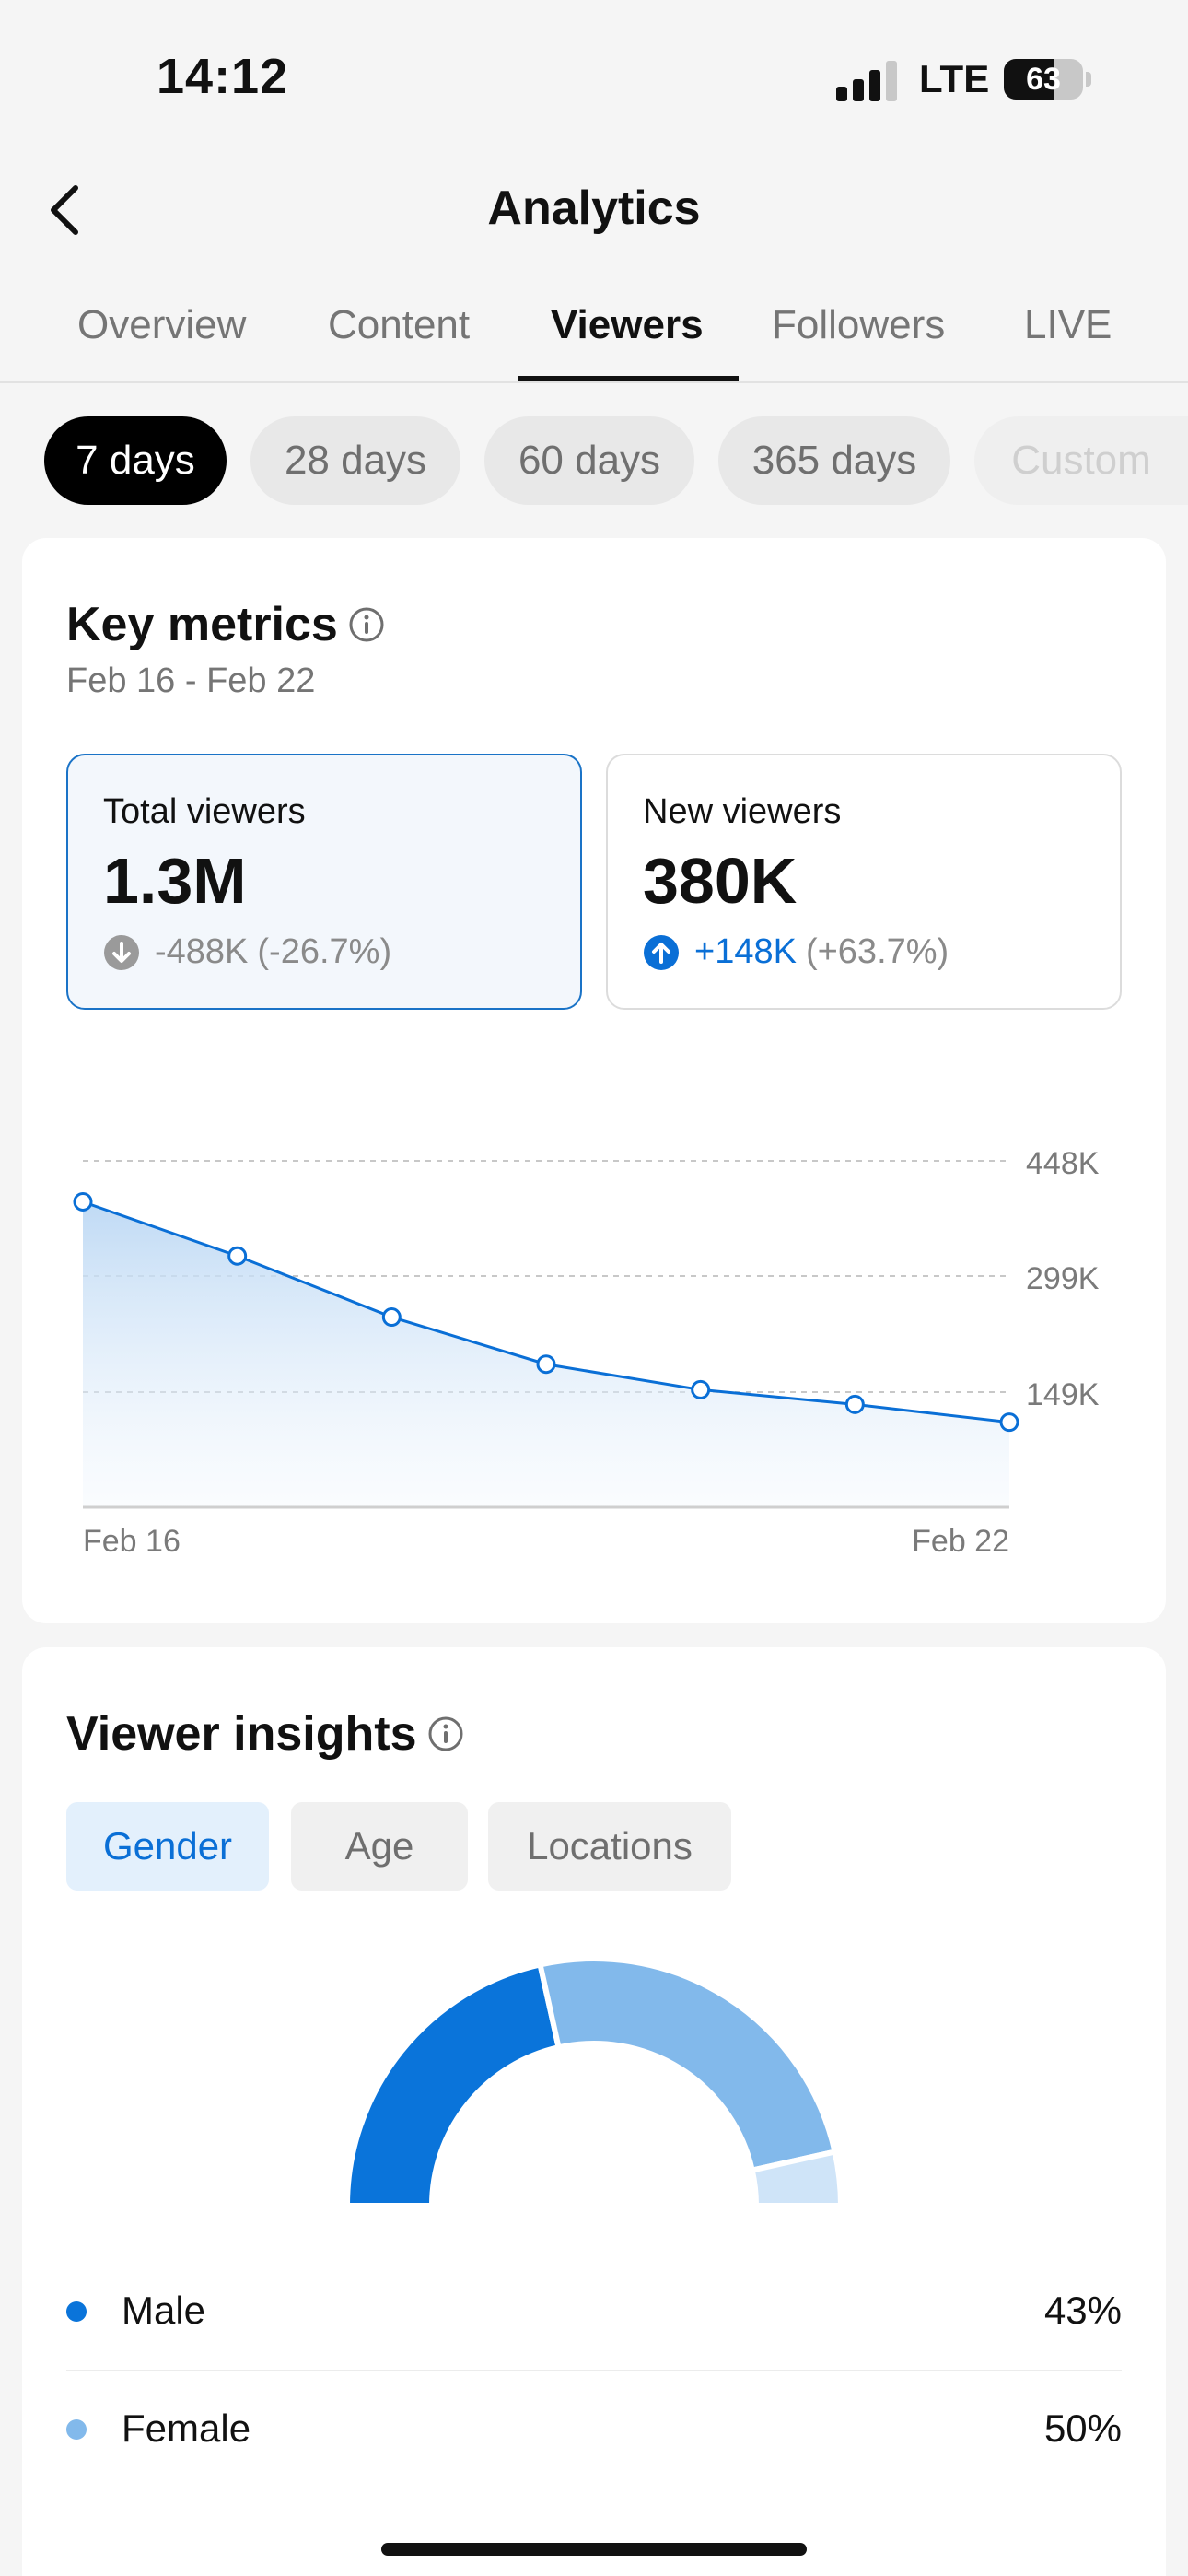 This screenshot has height=2576, width=1188. Describe the element at coordinates (961, 1541) in the screenshot. I see `x-tick-label: Feb 22` at that location.